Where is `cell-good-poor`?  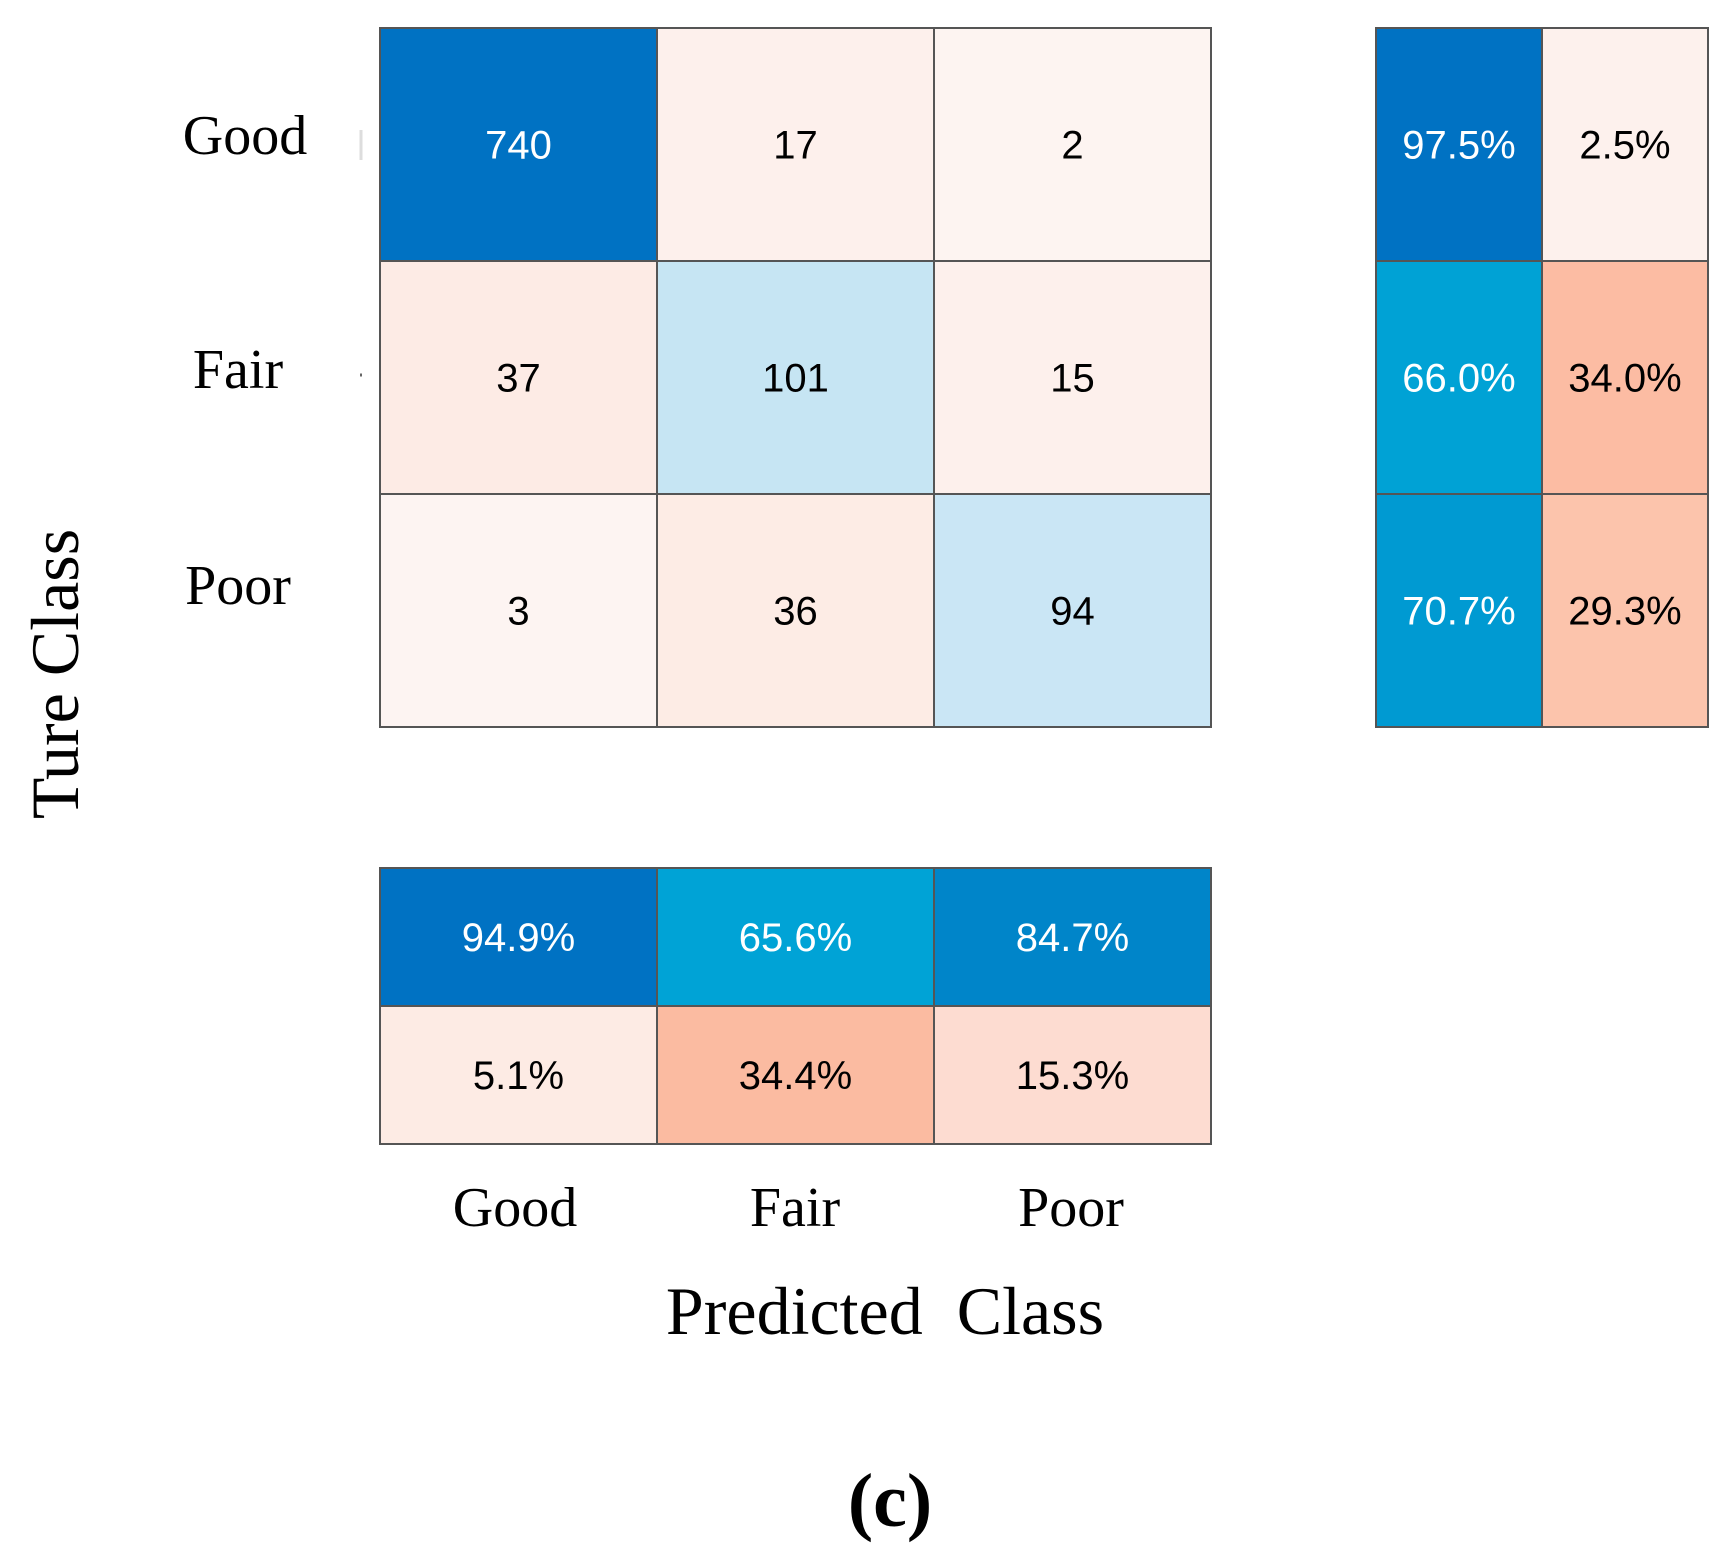
cell-good-poor is located at coordinates (1072, 144).